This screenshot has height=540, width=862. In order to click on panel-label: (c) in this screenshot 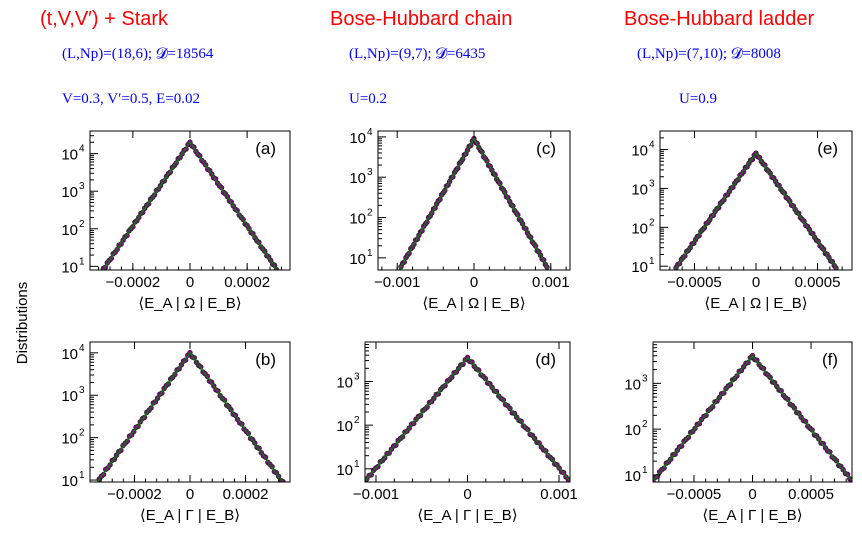, I will do `click(546, 148)`.